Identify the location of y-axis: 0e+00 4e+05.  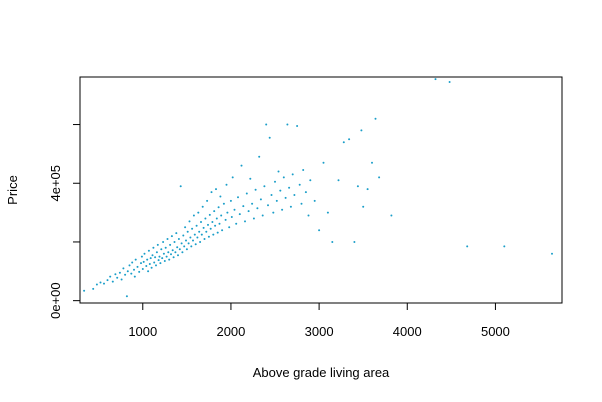
(64, 221).